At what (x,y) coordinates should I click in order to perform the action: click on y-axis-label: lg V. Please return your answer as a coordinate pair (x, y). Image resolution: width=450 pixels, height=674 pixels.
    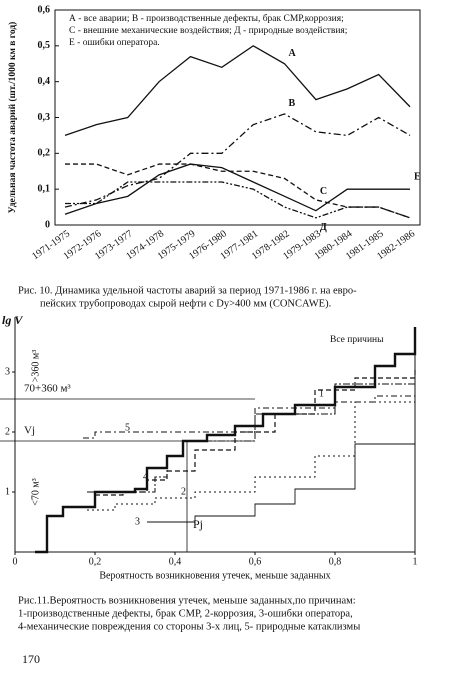
    Looking at the image, I should click on (12, 320).